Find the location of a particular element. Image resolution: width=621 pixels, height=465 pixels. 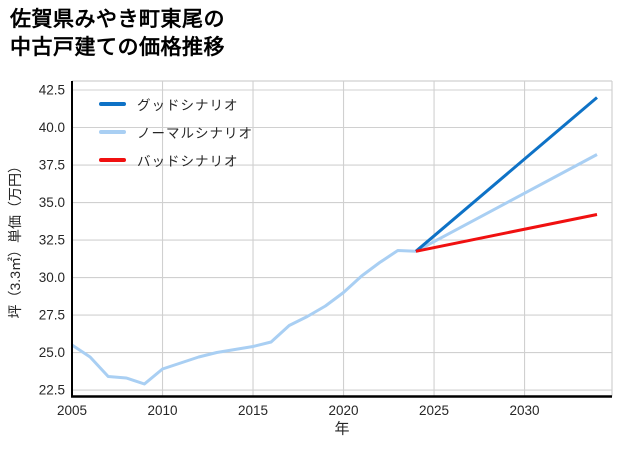

y-tick-label-37.5: 37.5 is located at coordinates (52, 165).